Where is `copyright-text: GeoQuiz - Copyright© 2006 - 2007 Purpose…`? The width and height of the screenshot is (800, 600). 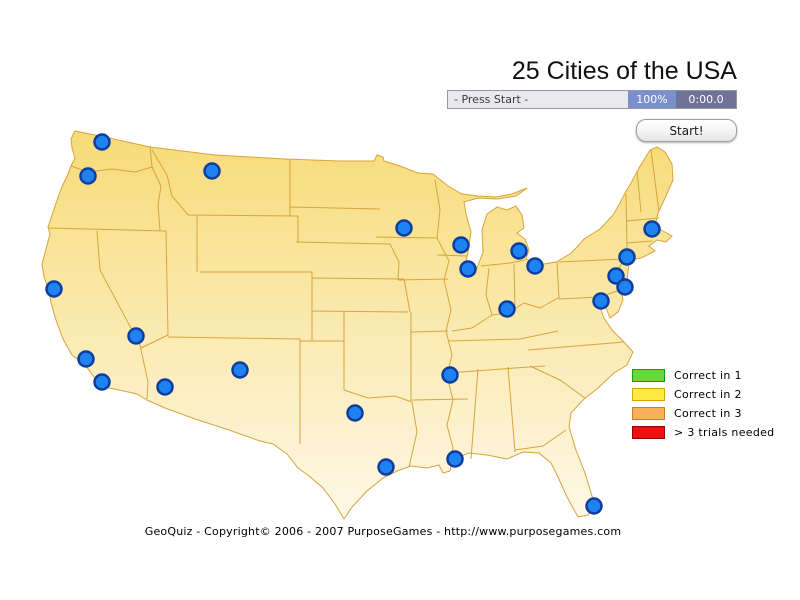
copyright-text: GeoQuiz - Copyright© 2006 - 2007 Purpose… is located at coordinates (383, 531).